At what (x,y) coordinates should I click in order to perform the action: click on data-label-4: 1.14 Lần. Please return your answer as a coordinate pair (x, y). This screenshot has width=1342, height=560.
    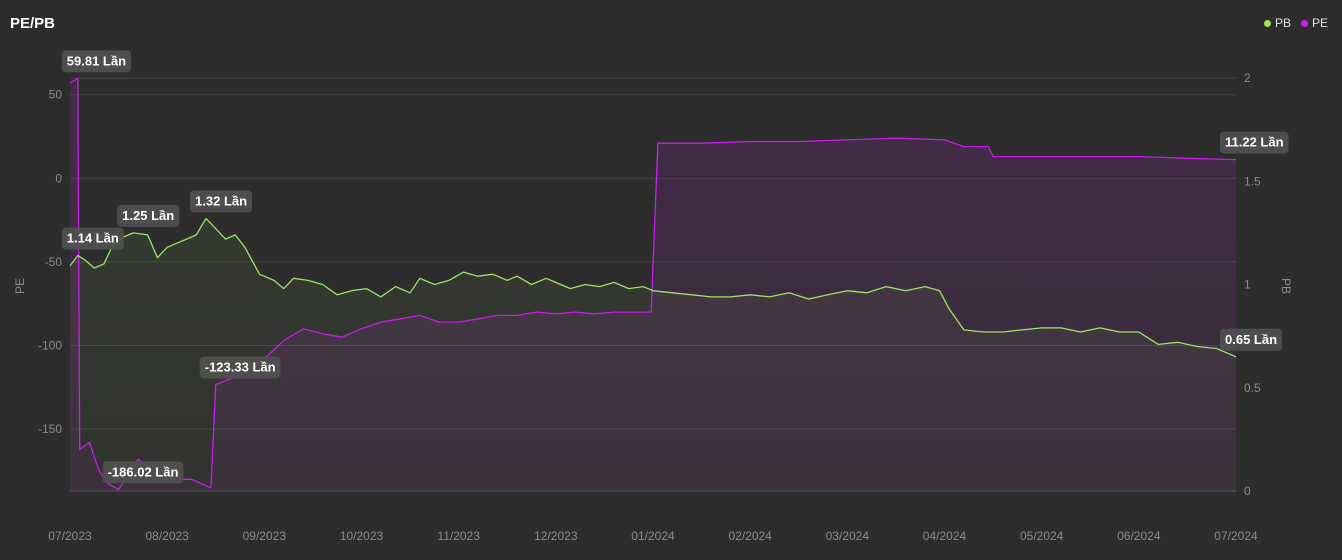
    Looking at the image, I should click on (92, 238).